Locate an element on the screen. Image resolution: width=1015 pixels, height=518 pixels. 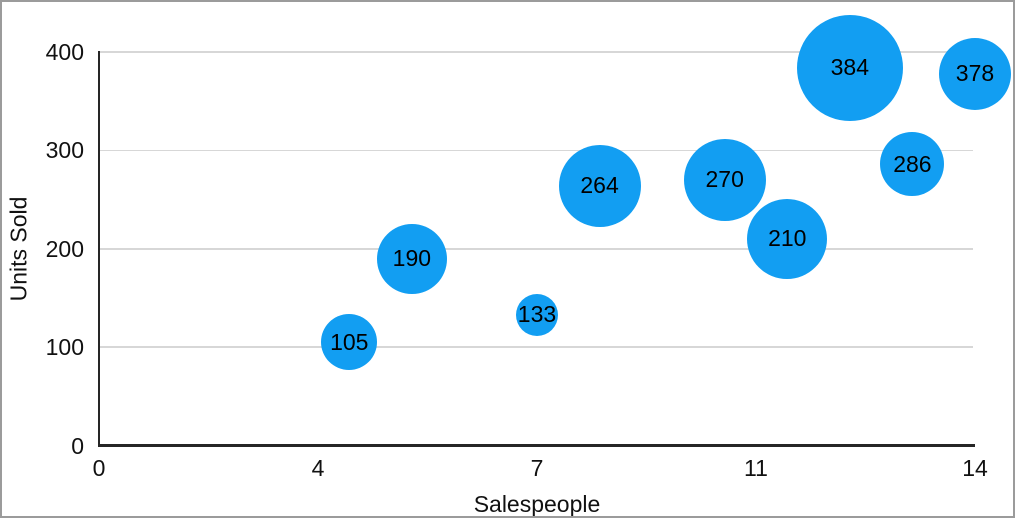
bubble-value-label: 378 is located at coordinates (975, 73).